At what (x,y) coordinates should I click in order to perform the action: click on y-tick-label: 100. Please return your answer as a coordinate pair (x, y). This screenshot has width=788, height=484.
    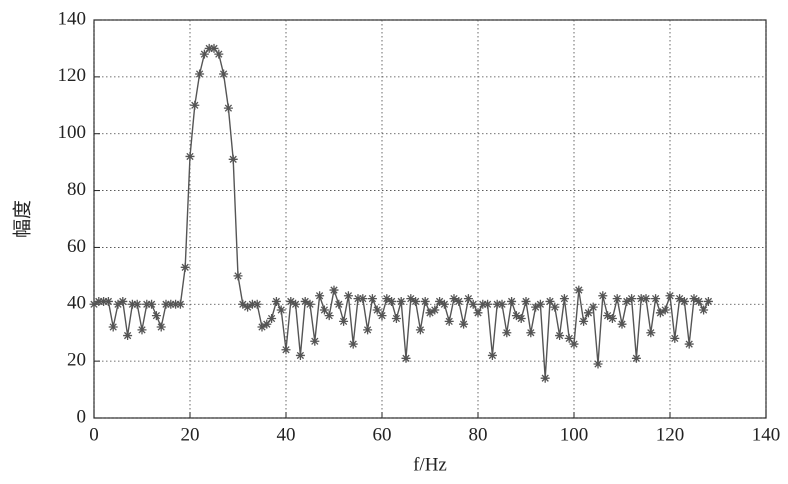
    Looking at the image, I should click on (72, 132).